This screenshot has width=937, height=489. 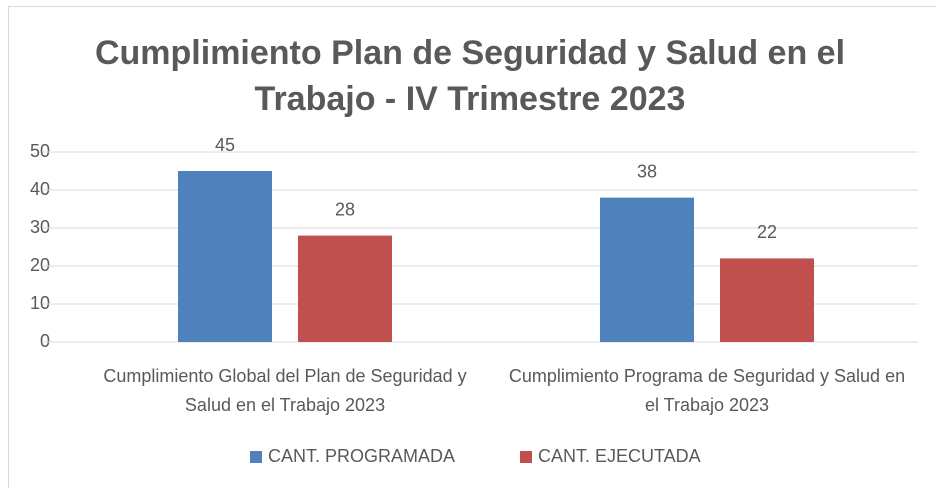 What do you see at coordinates (361, 456) in the screenshot?
I see `legend-label: CANT. PROGRAMADA` at bounding box center [361, 456].